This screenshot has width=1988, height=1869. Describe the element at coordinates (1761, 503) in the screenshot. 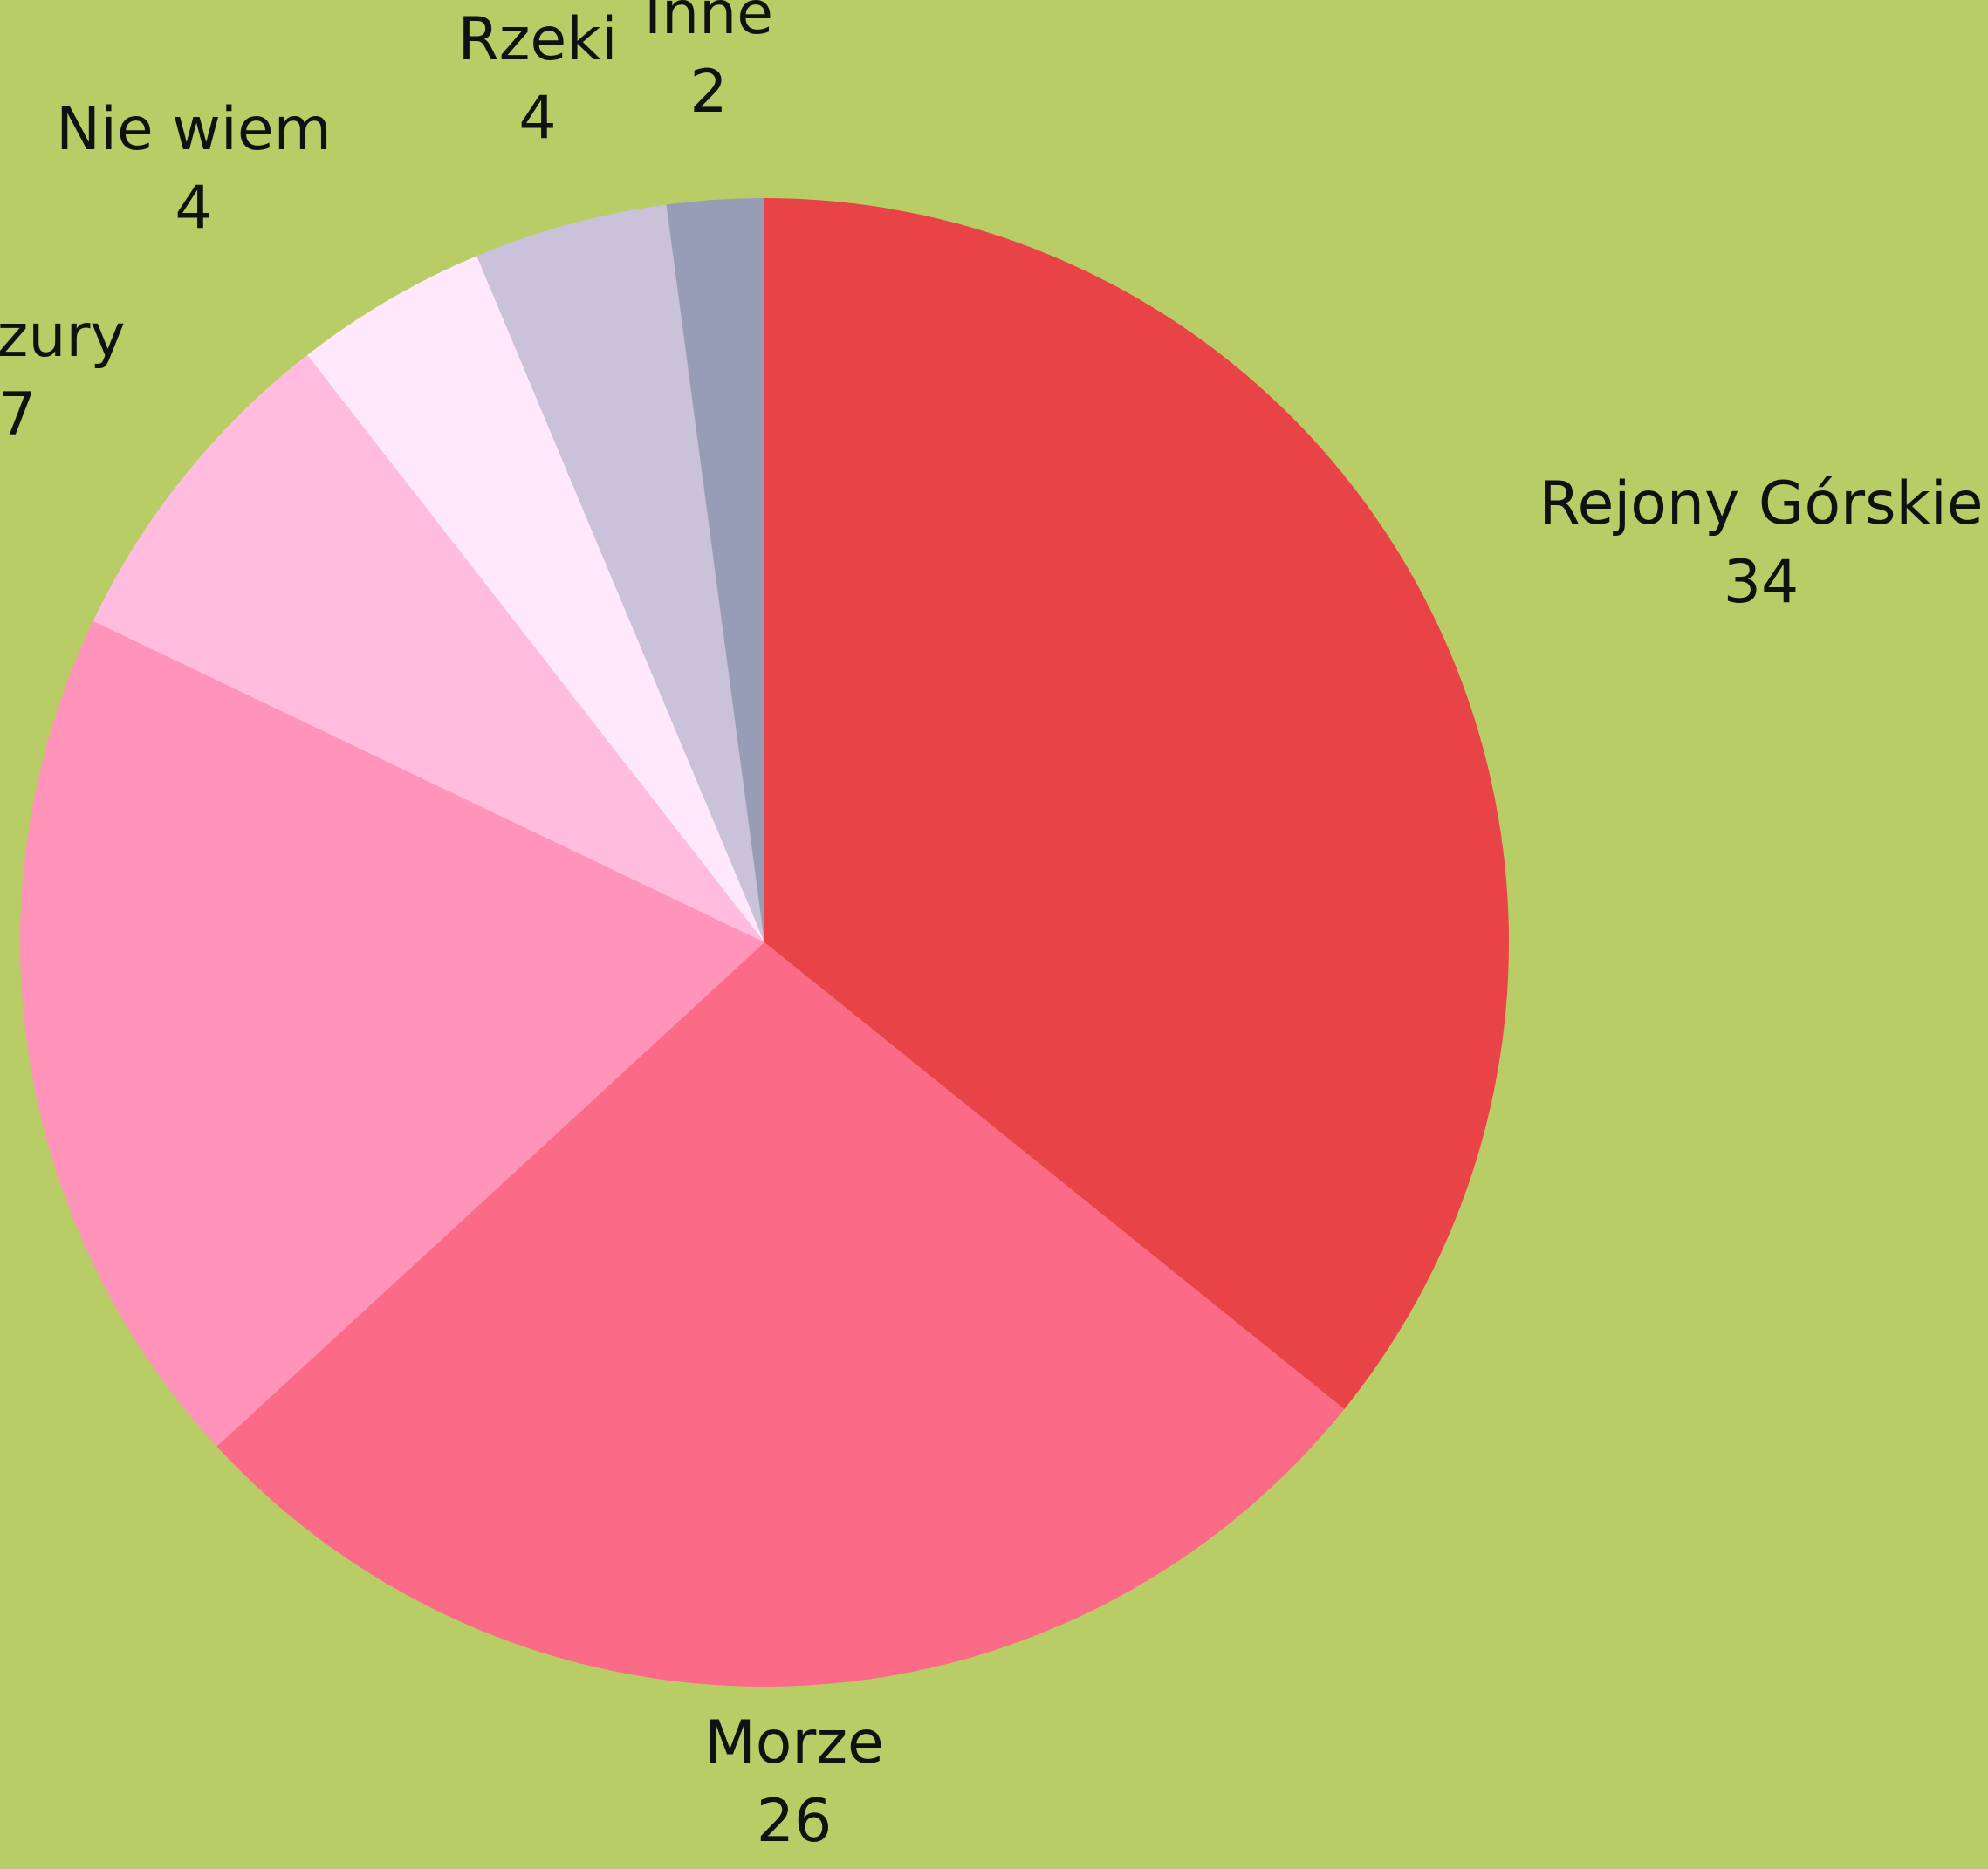

I see `slice-label-rejony-g-rskie: Rejony Górskie` at that location.